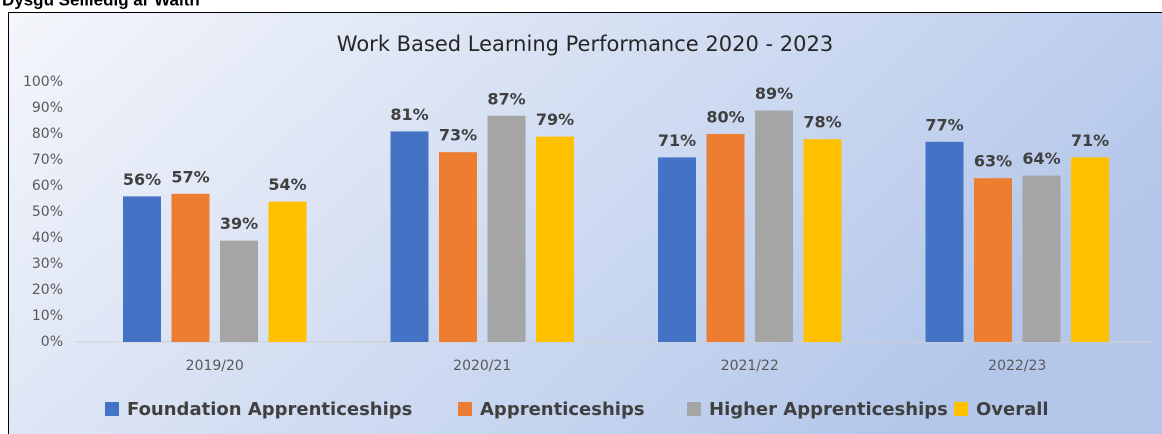 The height and width of the screenshot is (434, 1162). What do you see at coordinates (409, 114) in the screenshot?
I see `data-label: 81%` at bounding box center [409, 114].